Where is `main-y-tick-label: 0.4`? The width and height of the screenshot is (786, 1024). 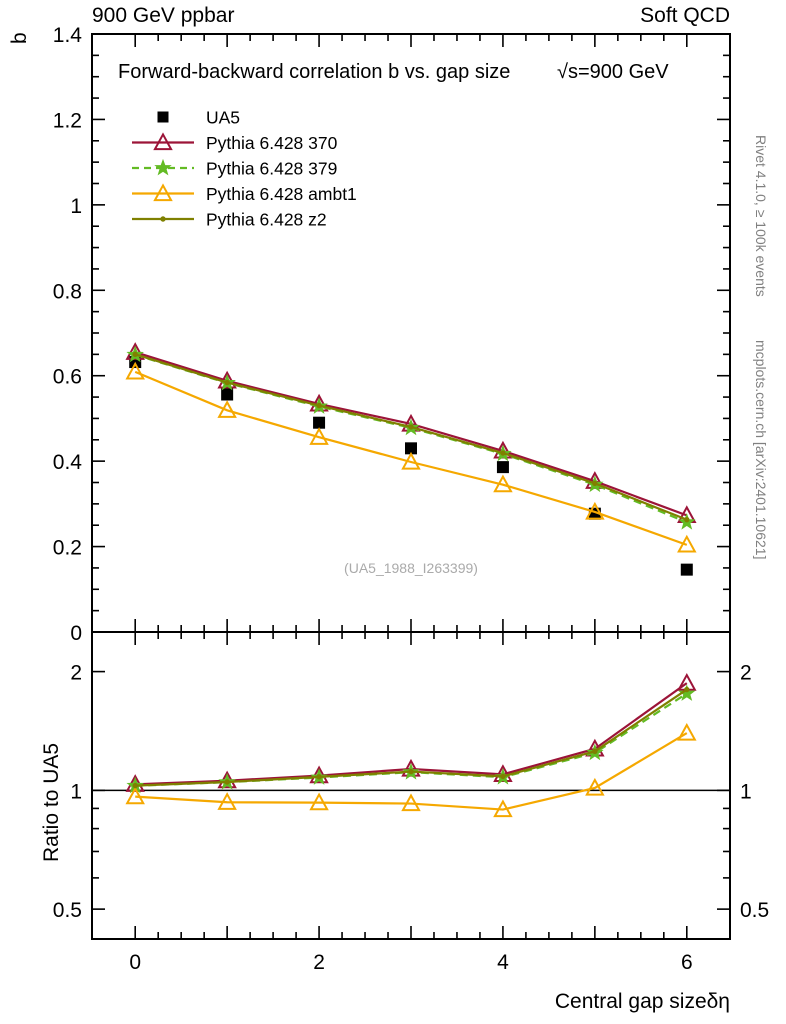
main-y-tick-label: 0.4 is located at coordinates (68, 462).